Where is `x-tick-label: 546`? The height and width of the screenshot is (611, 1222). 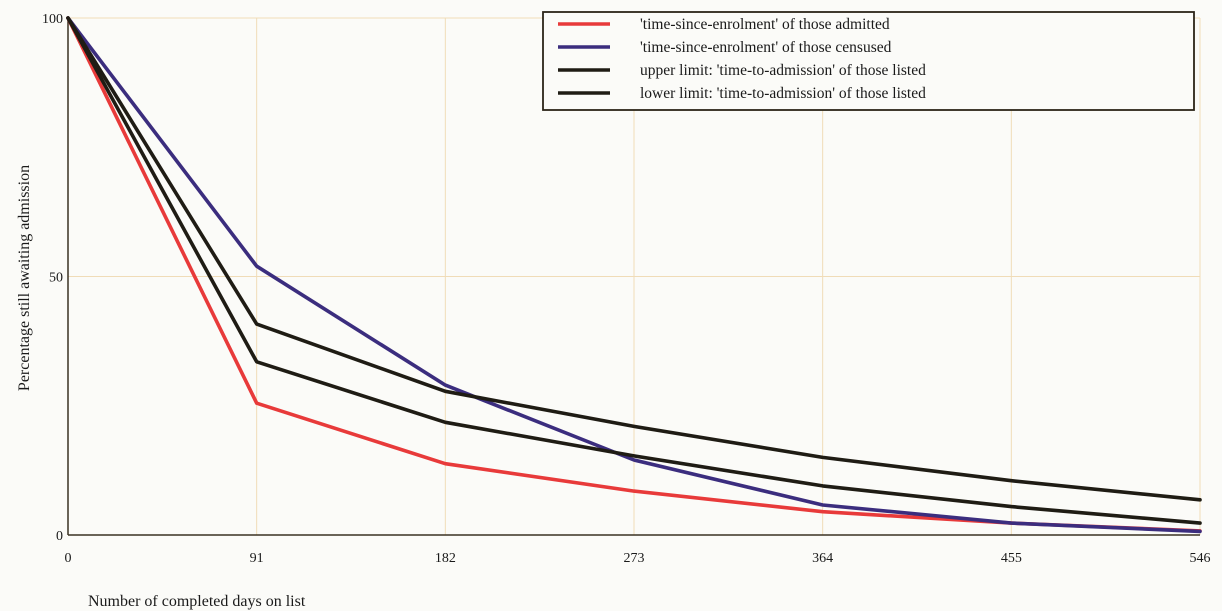
x-tick-label: 546 is located at coordinates (1200, 558).